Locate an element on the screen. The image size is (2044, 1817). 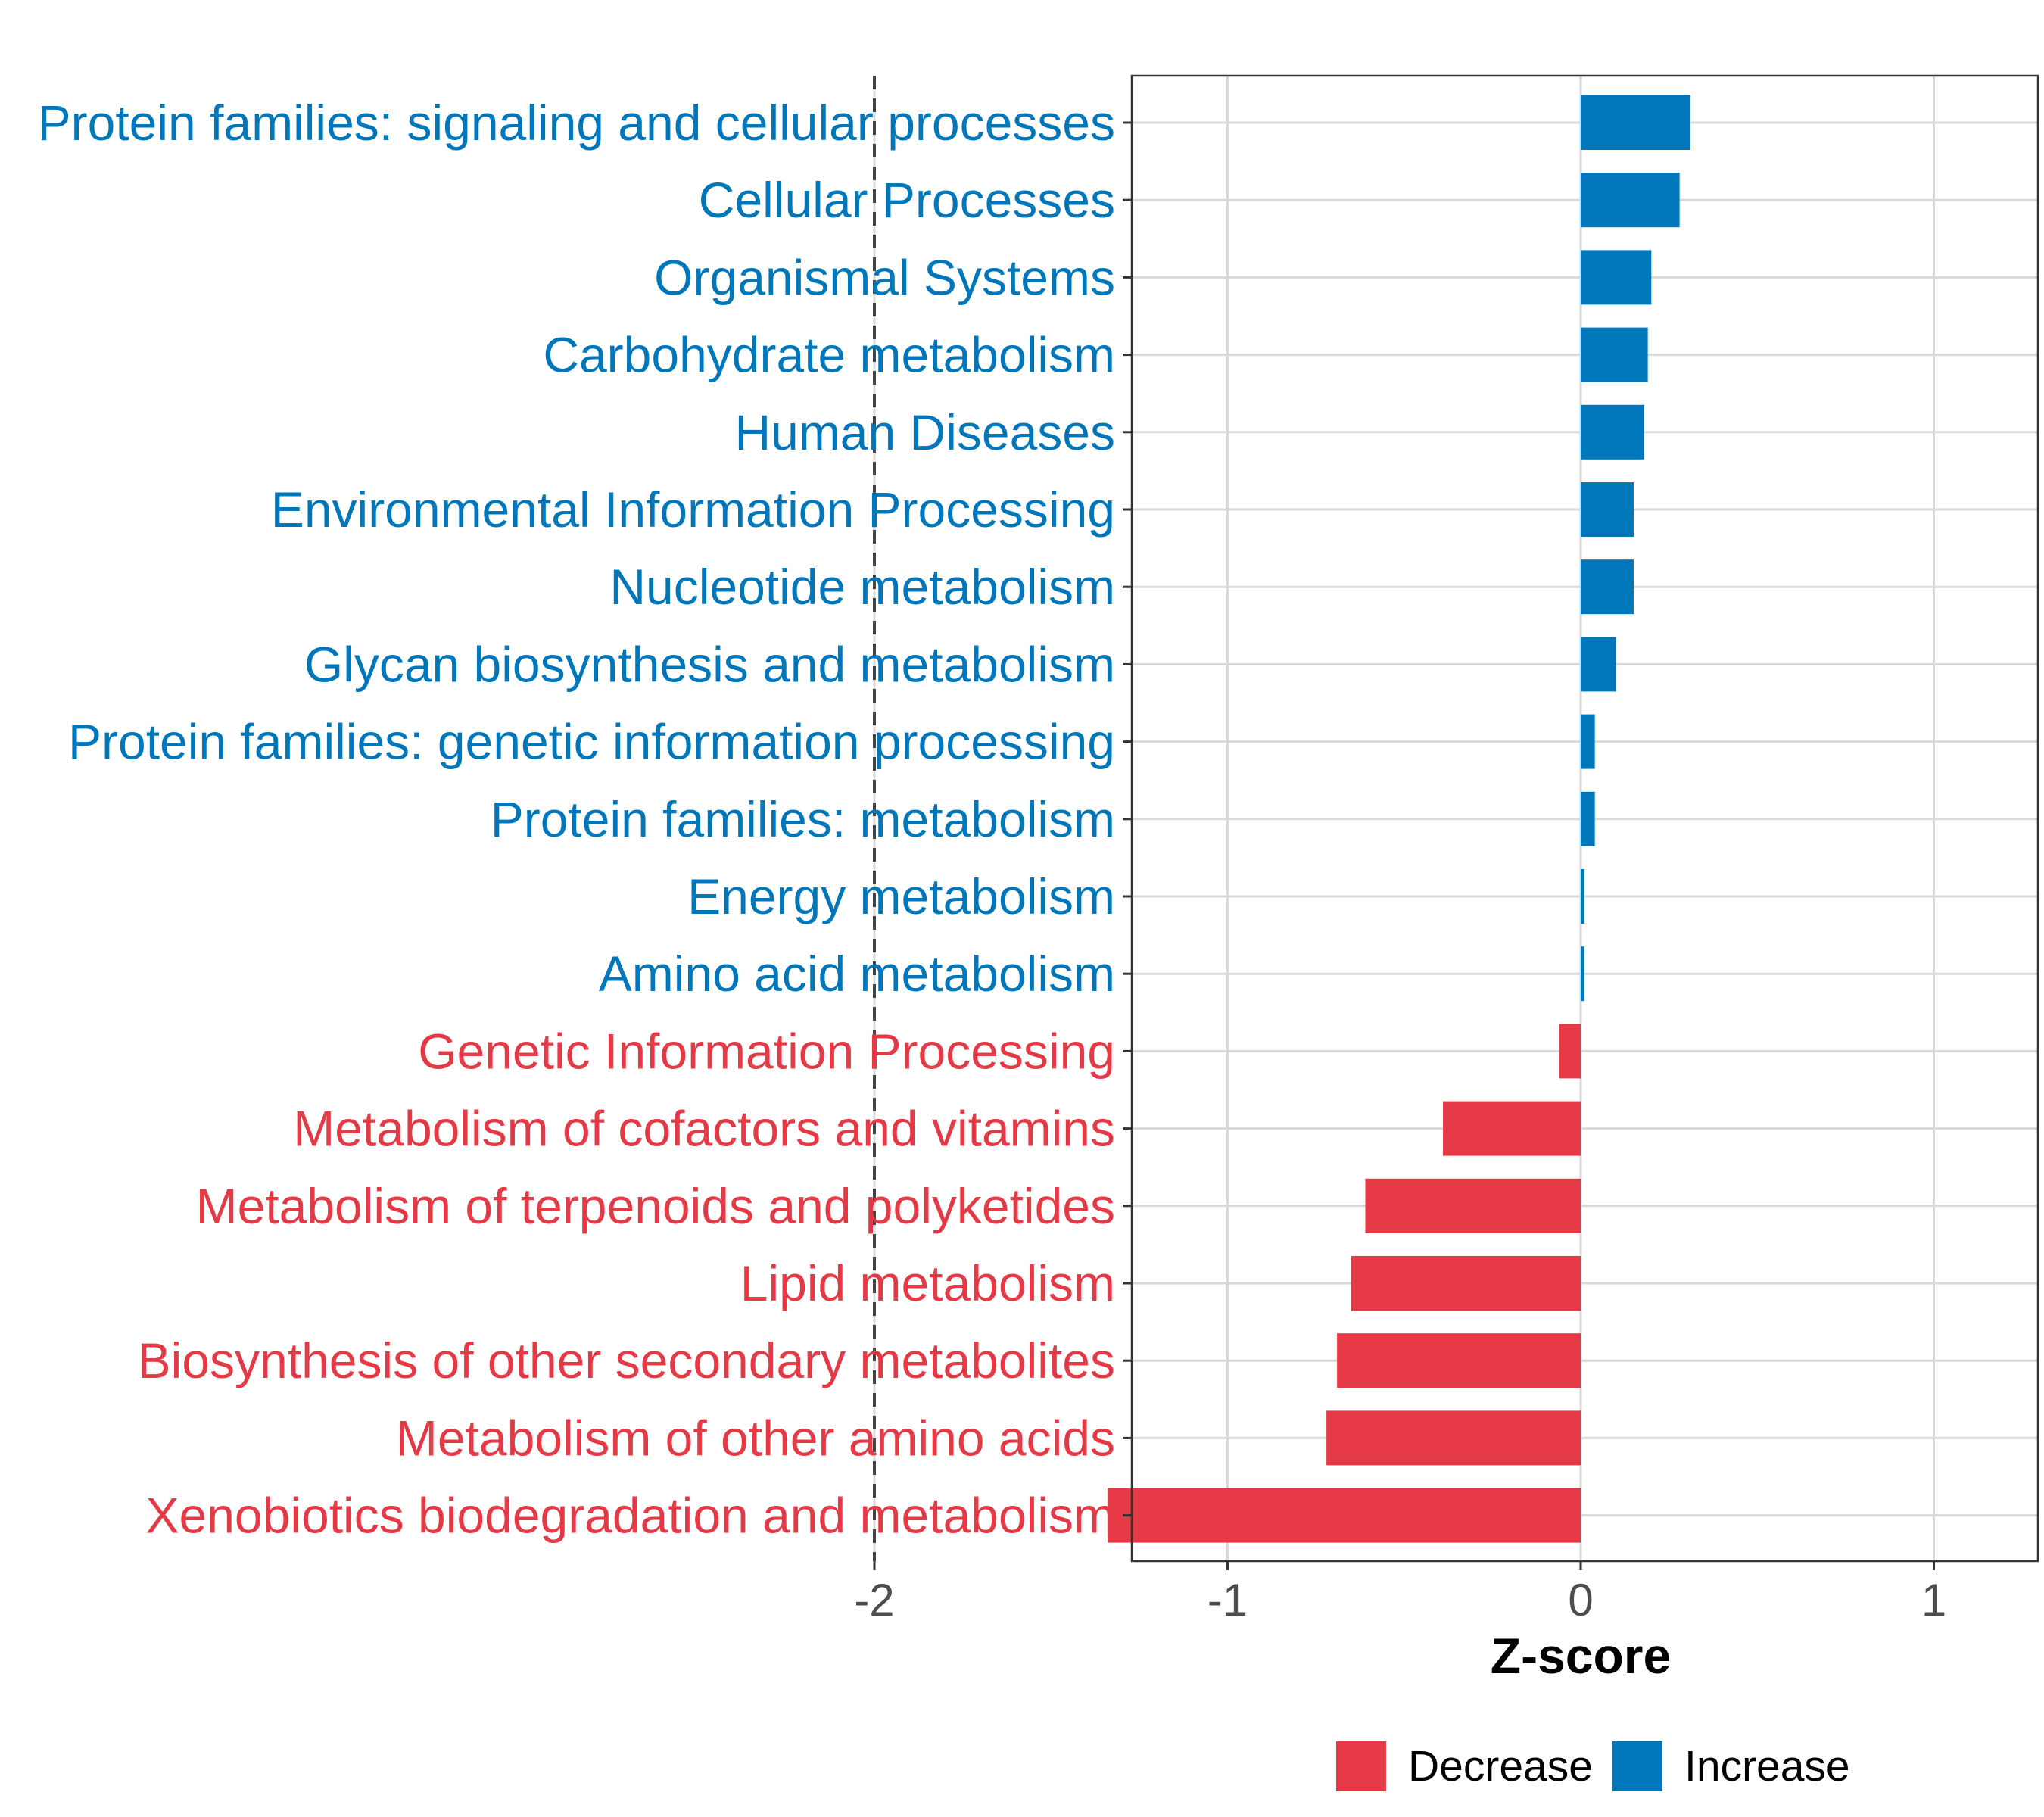
category-label: Lipid metabolism is located at coordinates (927, 1283).